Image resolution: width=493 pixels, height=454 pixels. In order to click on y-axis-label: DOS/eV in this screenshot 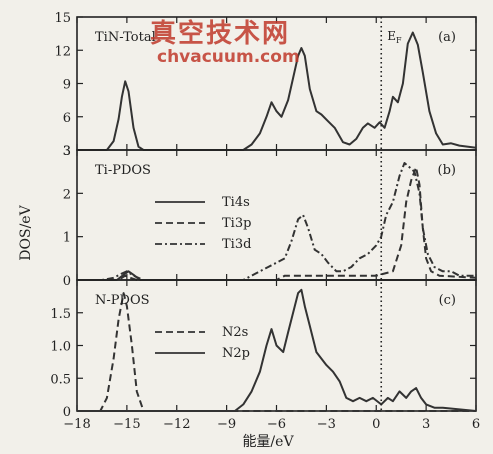, I will do `click(26, 232)`.